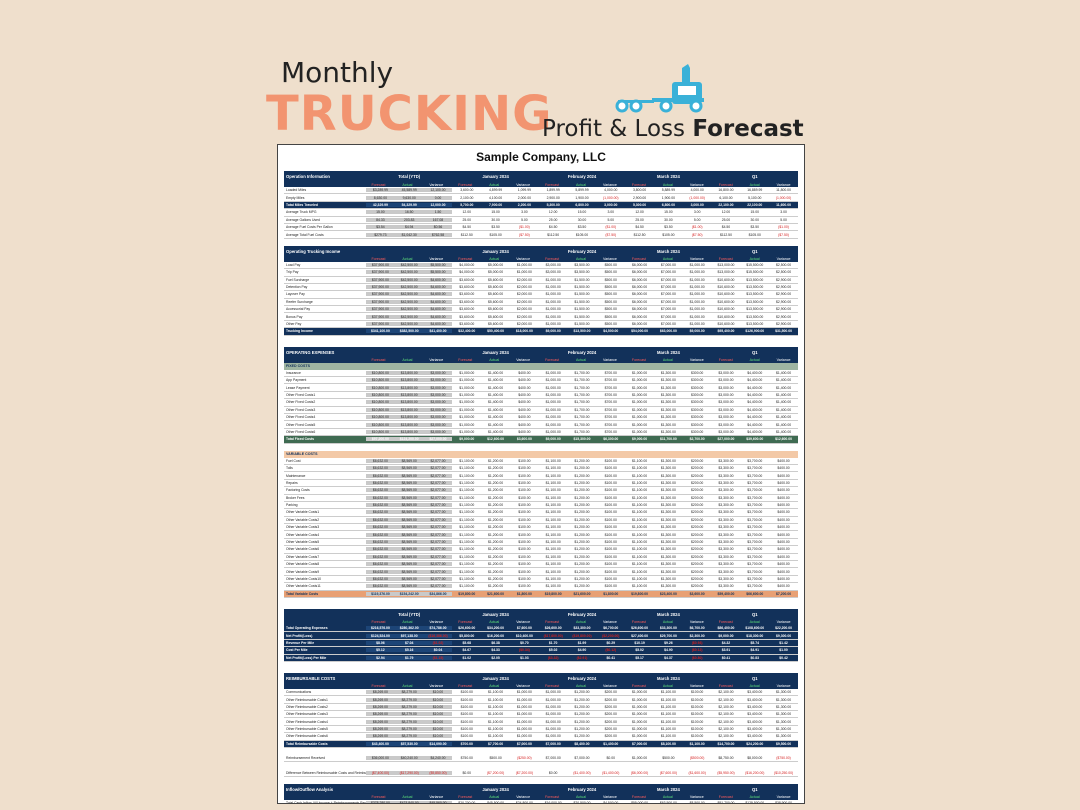 This screenshot has height=810, width=1080. Describe the element at coordinates (726, 721) in the screenshot. I see `table-cell: $2,100.00` at that location.